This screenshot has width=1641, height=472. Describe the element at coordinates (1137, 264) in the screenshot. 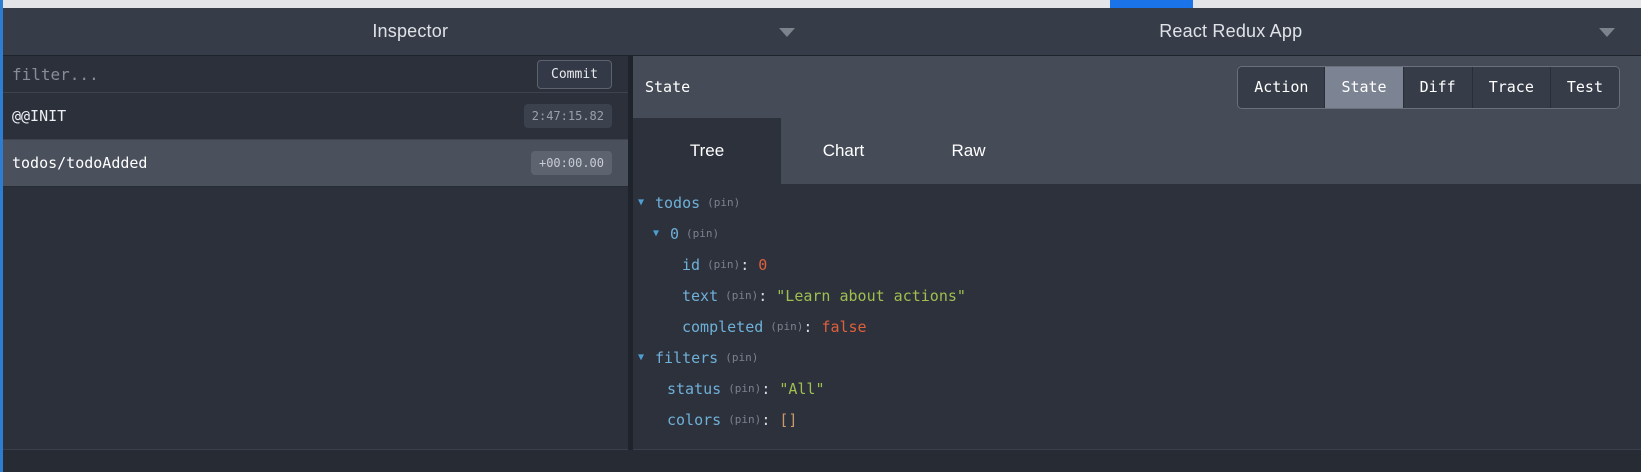

I see `tree-node-id: id (pin) : 0` at that location.